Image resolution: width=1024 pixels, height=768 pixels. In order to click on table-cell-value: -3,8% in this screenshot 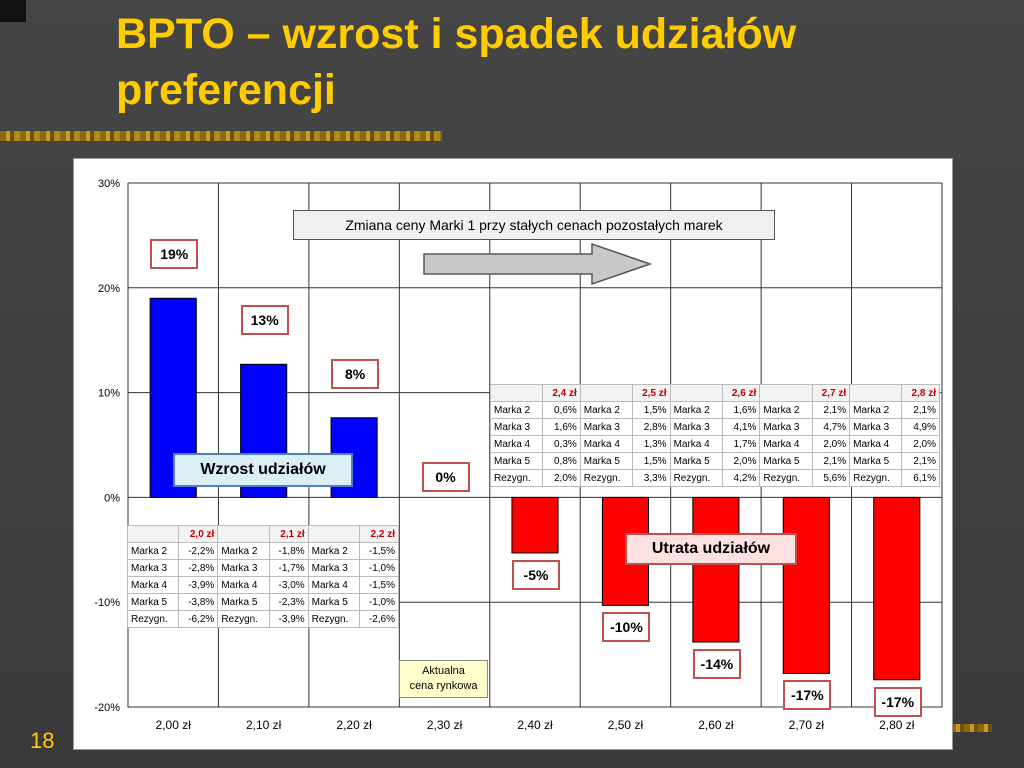, I will do `click(198, 602)`.